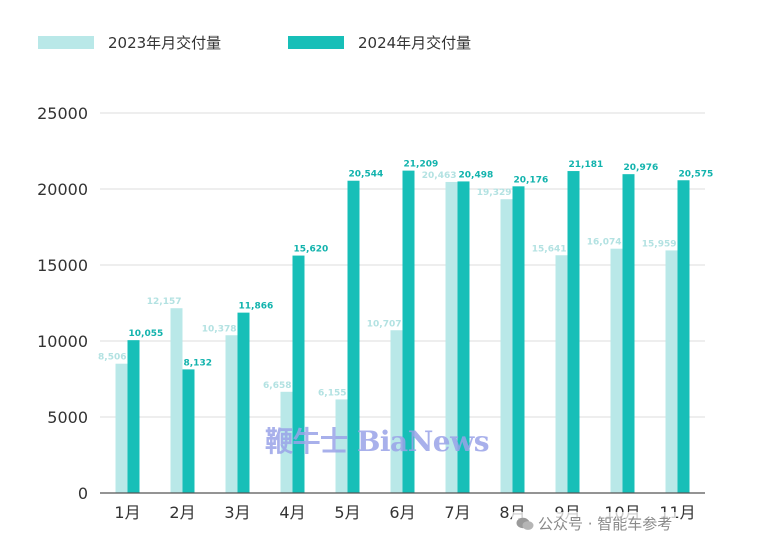  I want to click on y-axis-ticks: 0 5000 10000 15000 20000 25000, so click(62, 303).